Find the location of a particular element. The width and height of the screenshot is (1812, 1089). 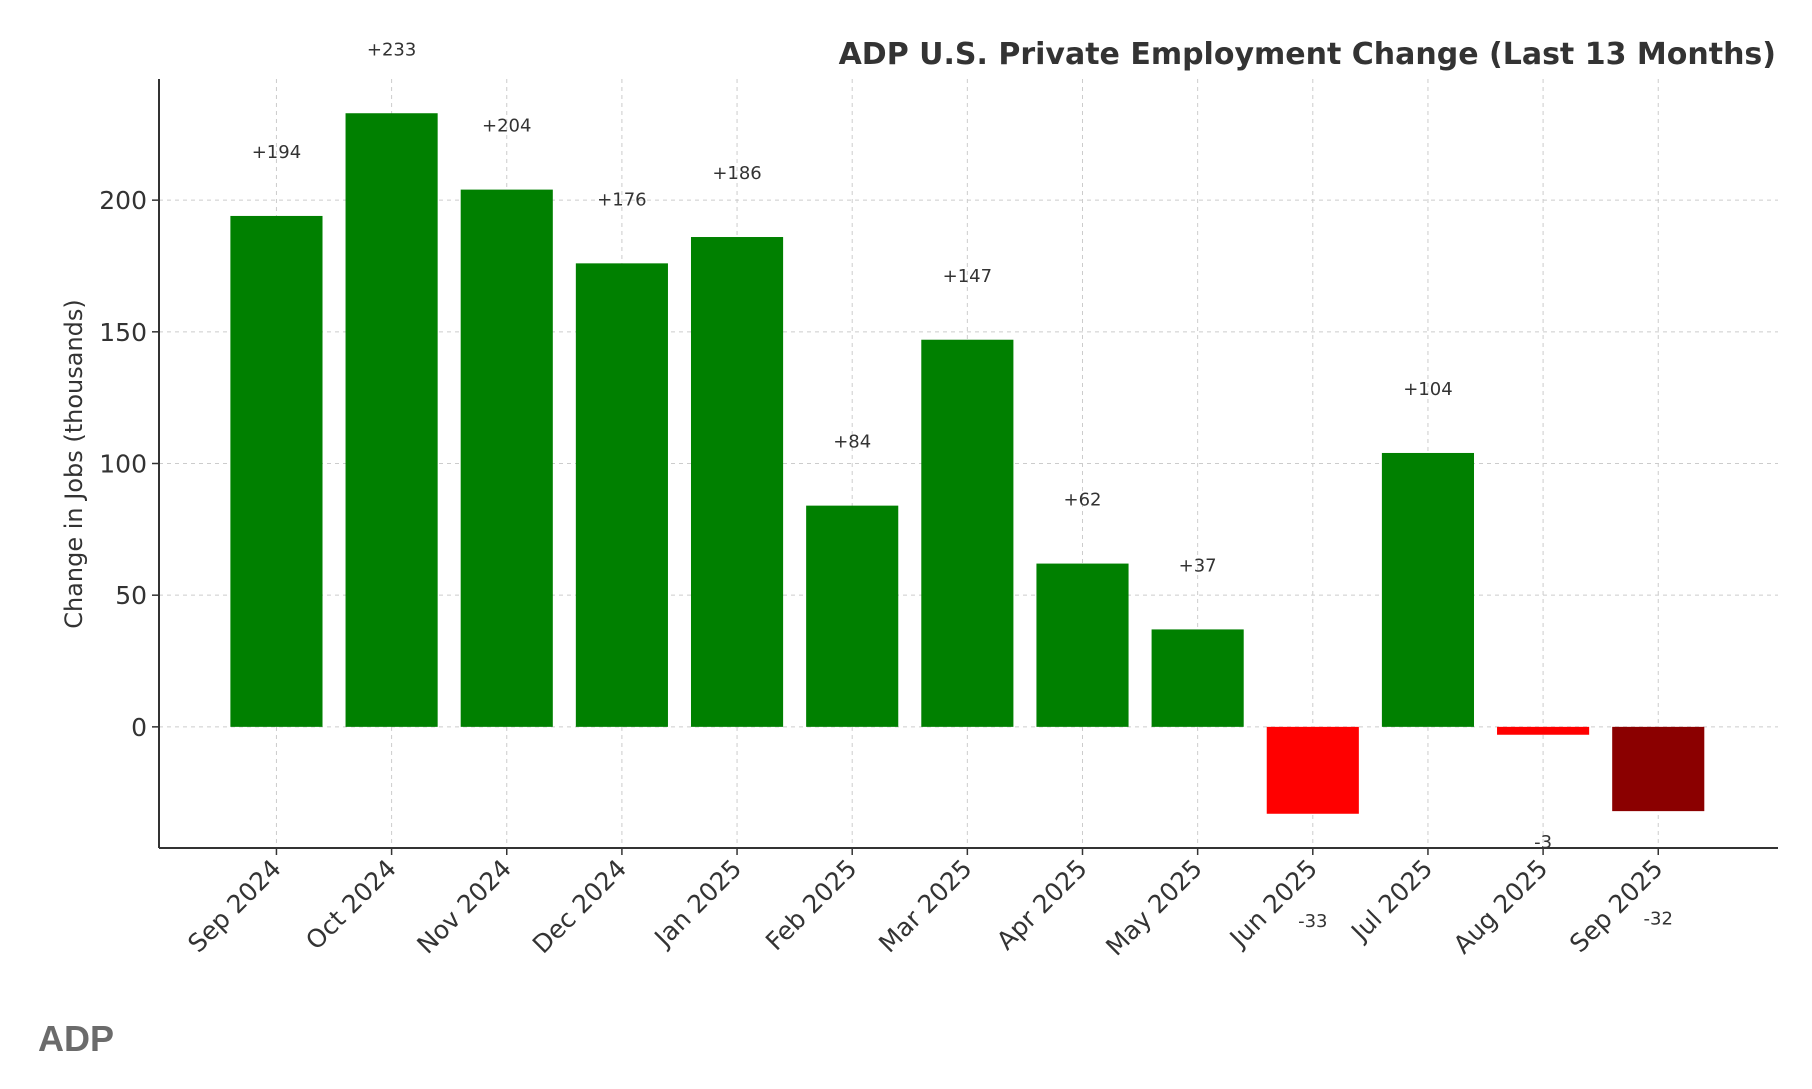

y-tick-label: 150 is located at coordinates (123, 332).